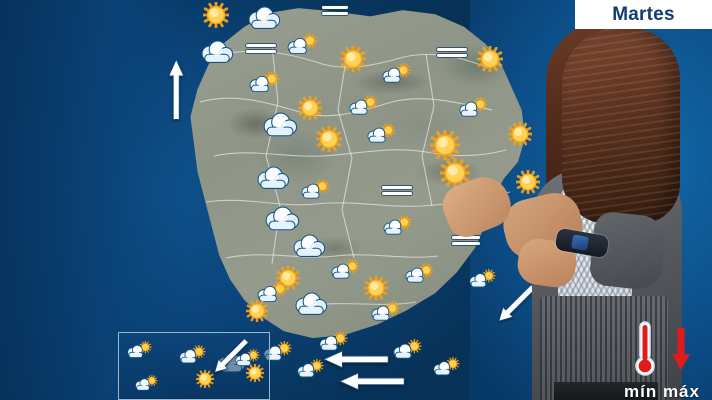 Image resolution: width=712 pixels, height=400 pixels. I want to click on arrow-strait-lower, so click(372, 381).